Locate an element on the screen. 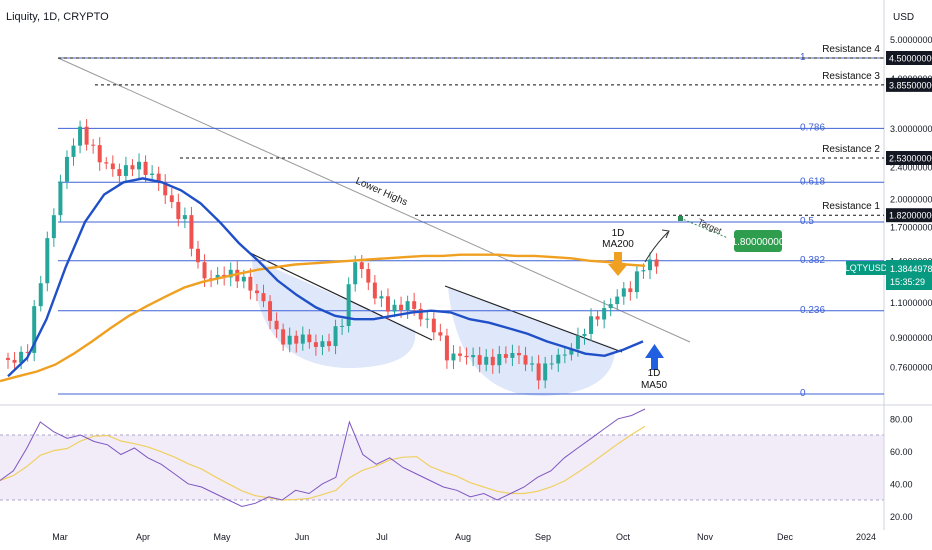  fib-label: 0.786 is located at coordinates (812, 128).